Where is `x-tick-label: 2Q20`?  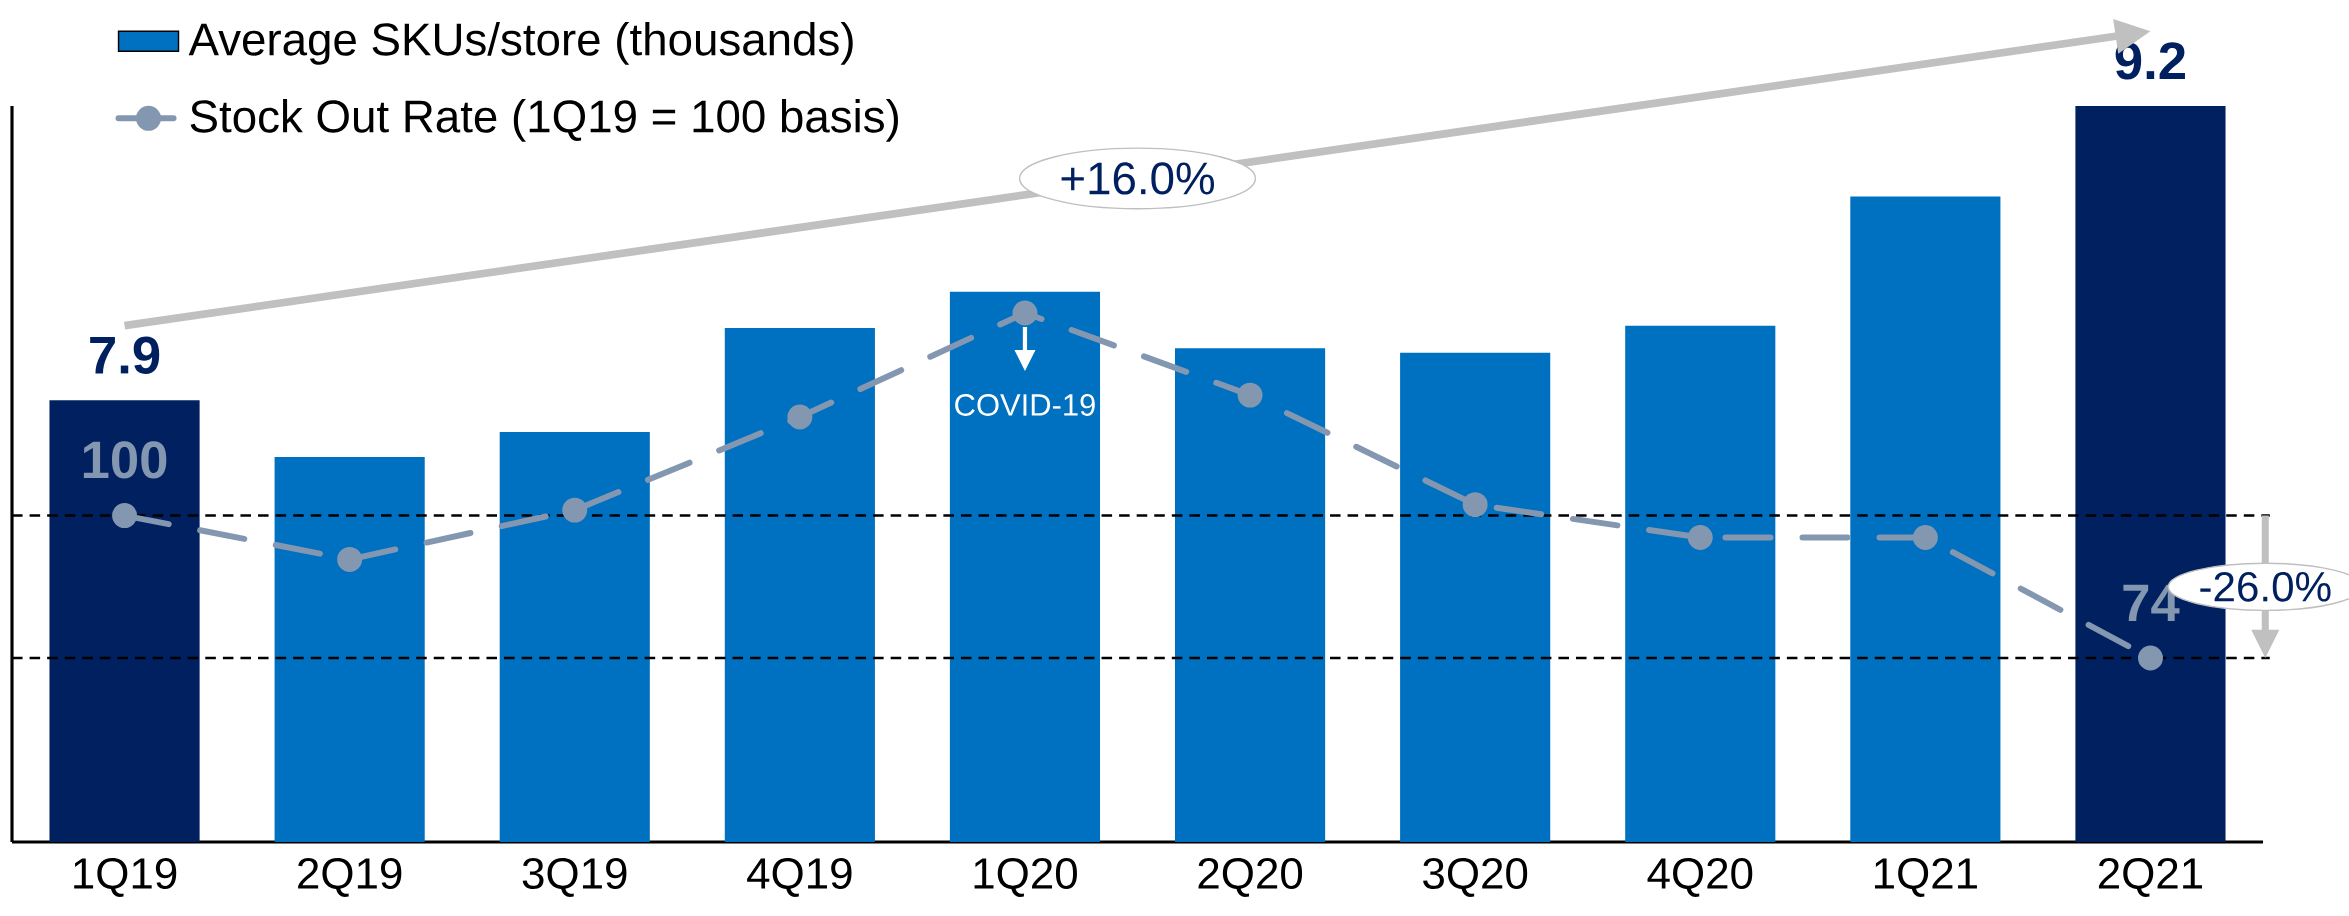 x-tick-label: 2Q20 is located at coordinates (1250, 877).